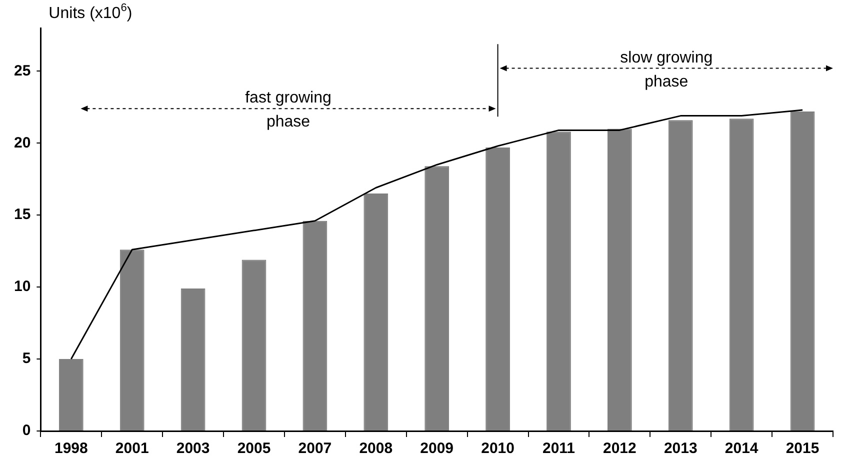  Describe the element at coordinates (376, 449) in the screenshot. I see `x-tick-label: 2008` at that location.